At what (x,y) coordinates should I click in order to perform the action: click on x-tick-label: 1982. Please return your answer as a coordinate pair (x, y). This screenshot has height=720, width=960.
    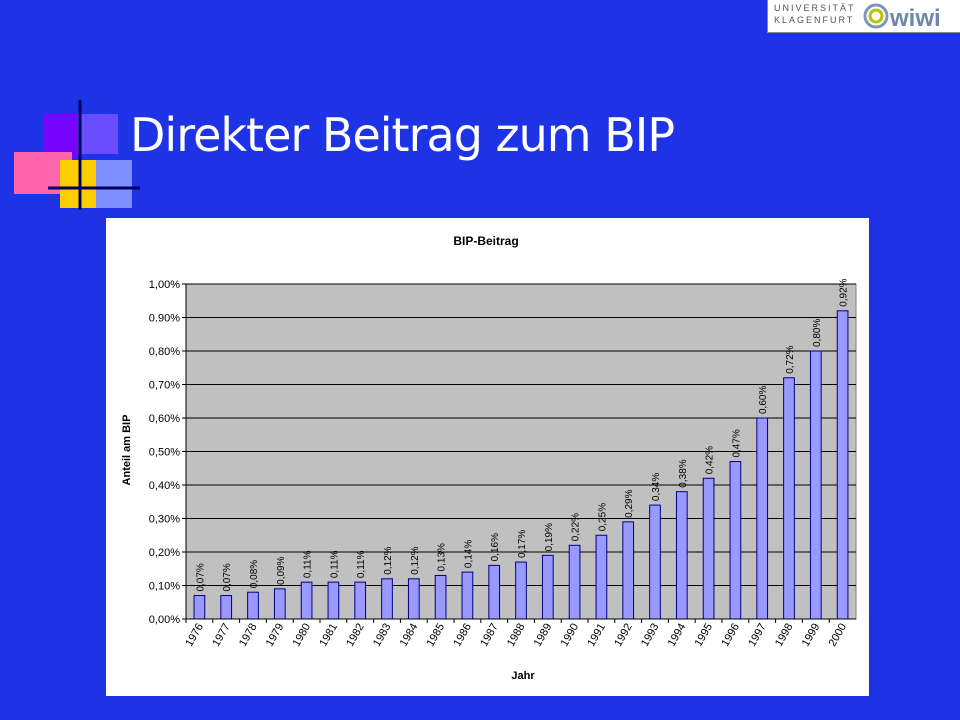
    Looking at the image, I should click on (355, 635).